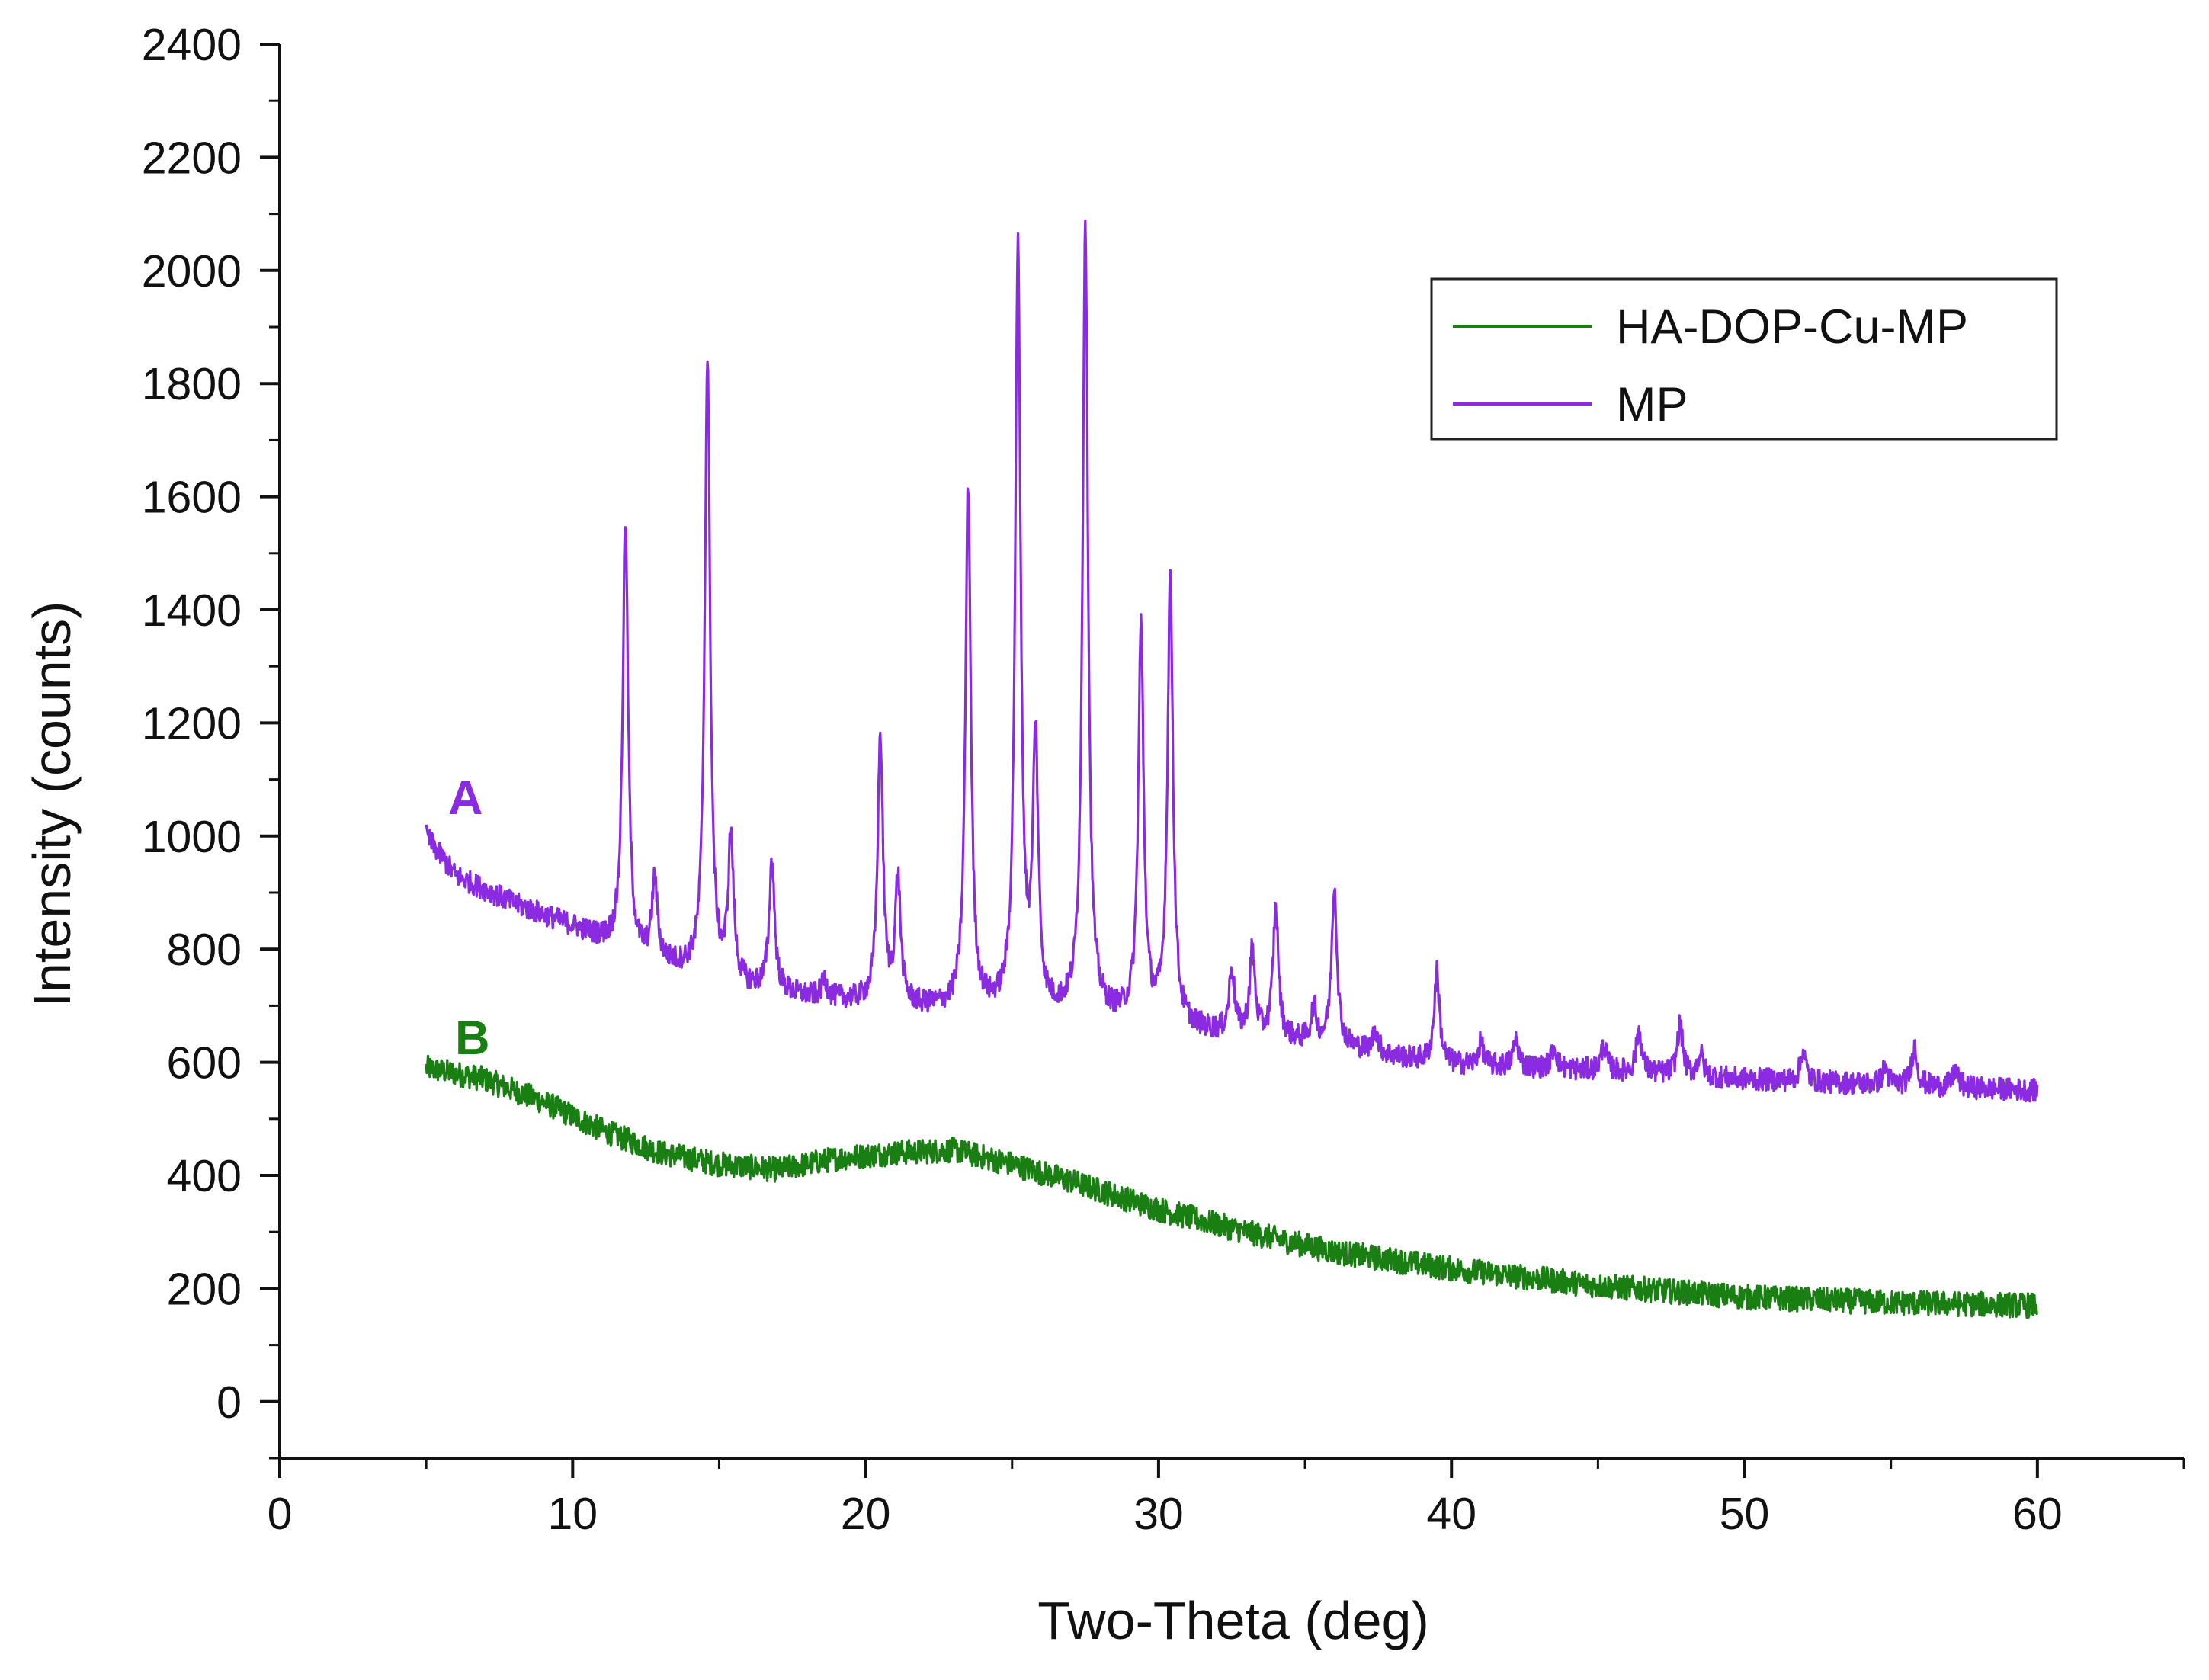 Image resolution: width=2209 pixels, height=1680 pixels. Describe the element at coordinates (1451, 1514) in the screenshot. I see `x-tick-label: 40` at that location.